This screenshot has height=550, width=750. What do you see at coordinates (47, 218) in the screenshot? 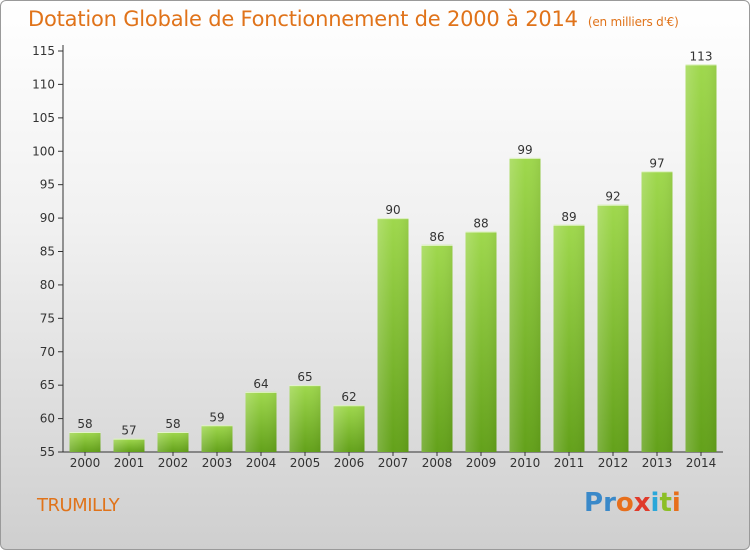
I see `y-tick-label: 90` at bounding box center [47, 218].